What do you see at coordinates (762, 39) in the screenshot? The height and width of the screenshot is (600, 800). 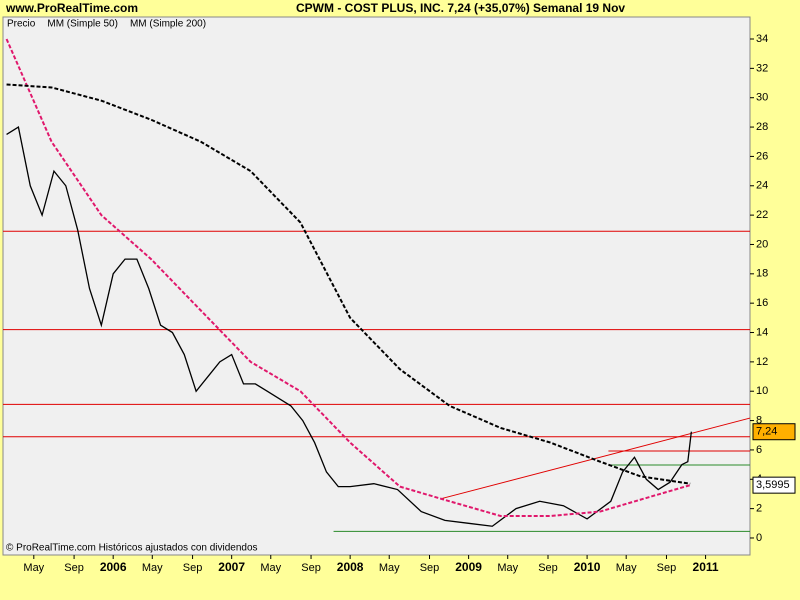 I see `y-tick-label: 34` at bounding box center [762, 39].